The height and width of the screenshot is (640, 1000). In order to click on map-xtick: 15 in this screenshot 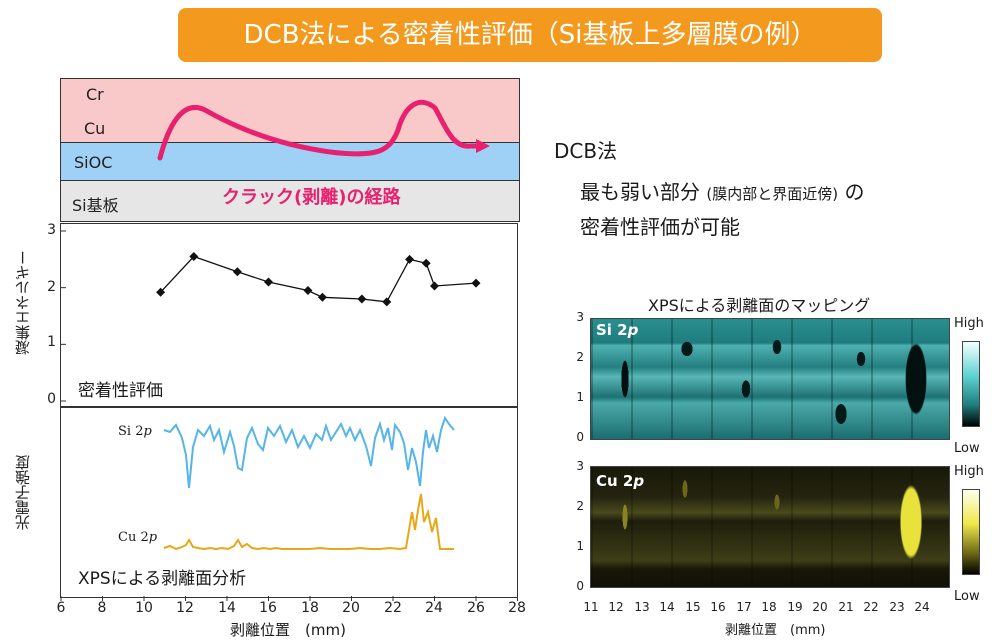, I will do `click(693, 607)`.